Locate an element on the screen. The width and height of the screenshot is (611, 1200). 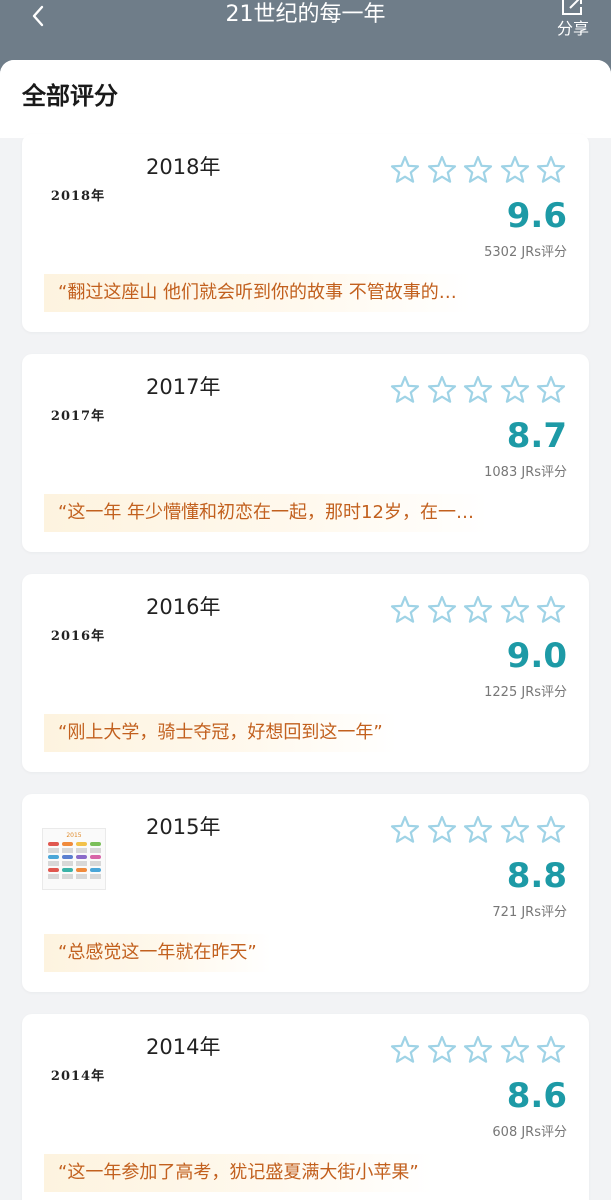
year-thumbnail: 2017年 is located at coordinates (78, 414).